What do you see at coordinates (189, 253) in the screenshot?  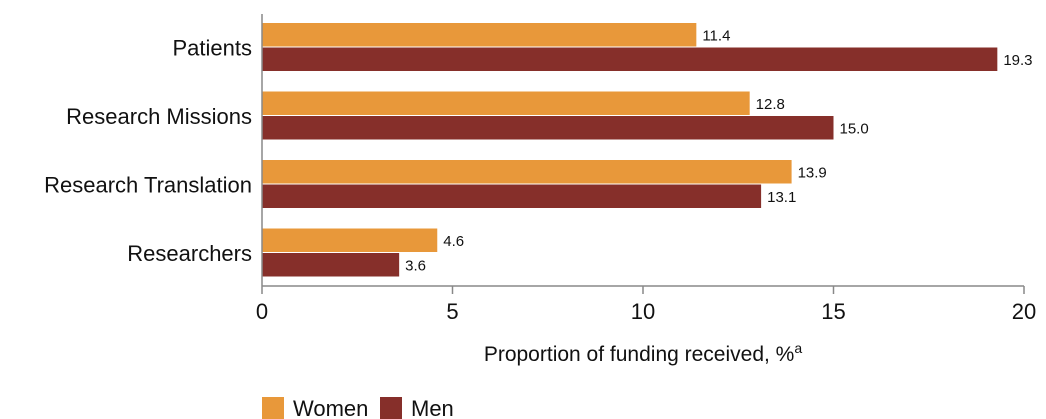 I see `category-label-researchers: Researchers` at bounding box center [189, 253].